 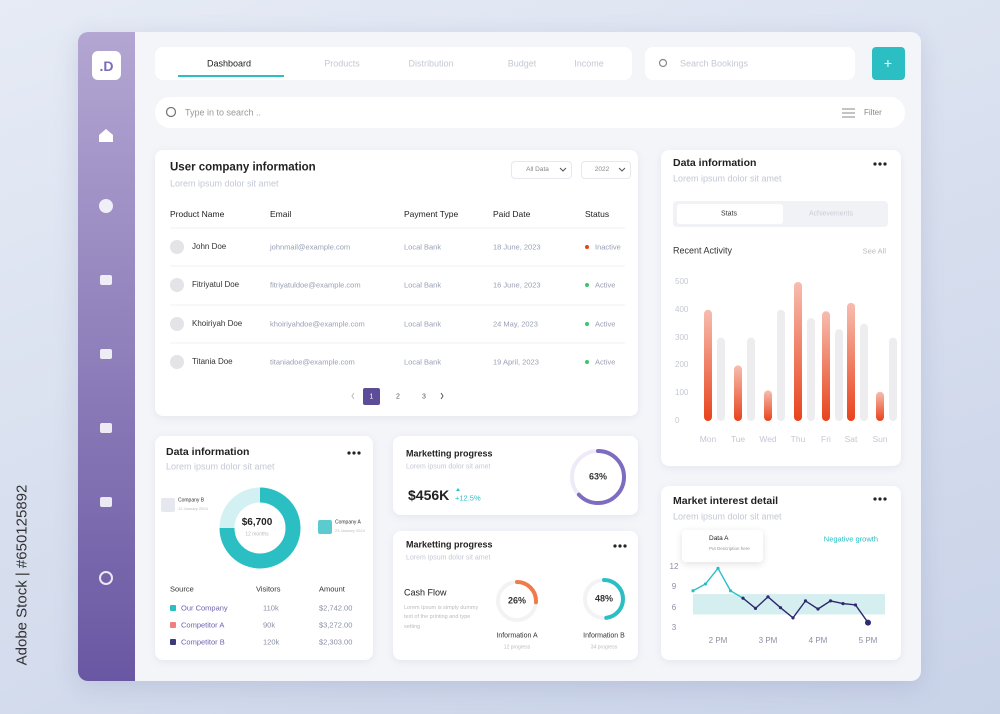 I want to click on table-cell: Active, so click(x=605, y=324).